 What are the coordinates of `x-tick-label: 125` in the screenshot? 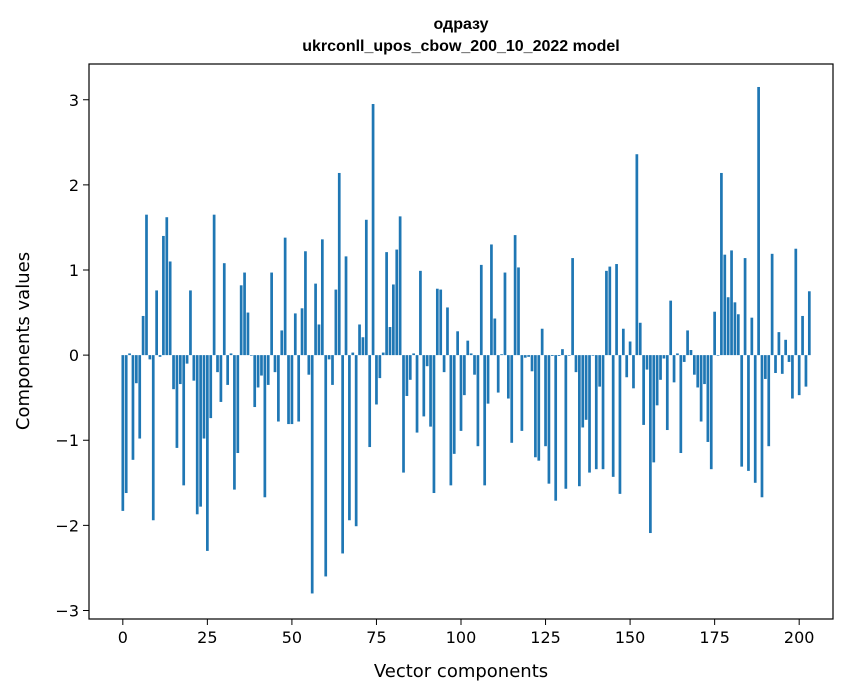 It's located at (545, 637).